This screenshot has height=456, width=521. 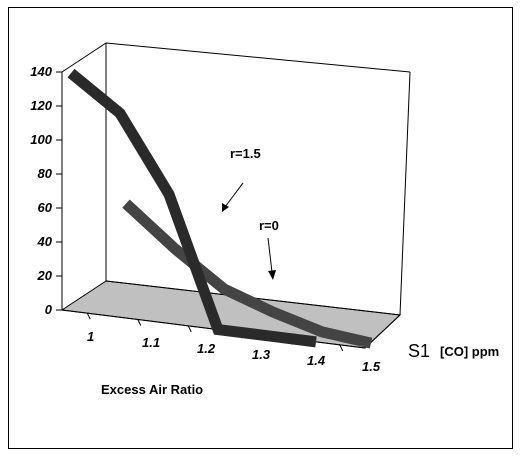 I want to click on annotation-r15: r=1.5, so click(x=245, y=153).